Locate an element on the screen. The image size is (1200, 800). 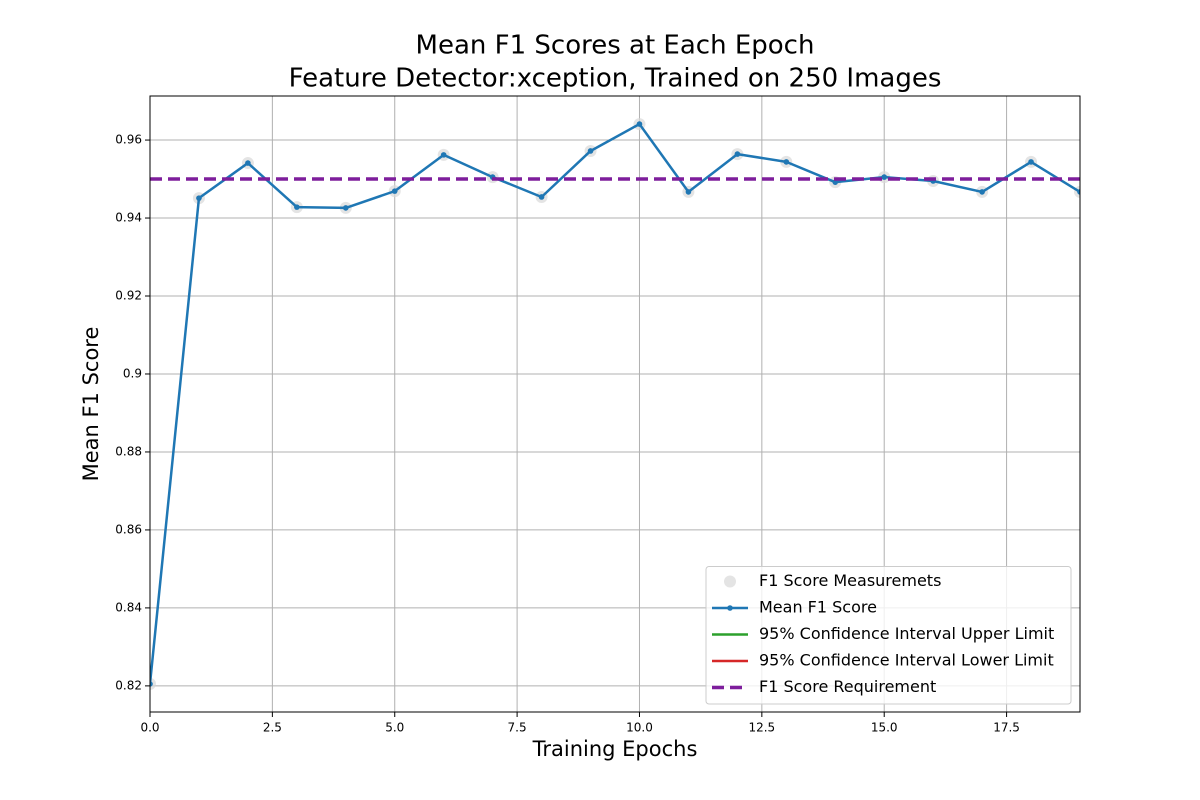
x-tick-label: 10.0 is located at coordinates (639, 728).